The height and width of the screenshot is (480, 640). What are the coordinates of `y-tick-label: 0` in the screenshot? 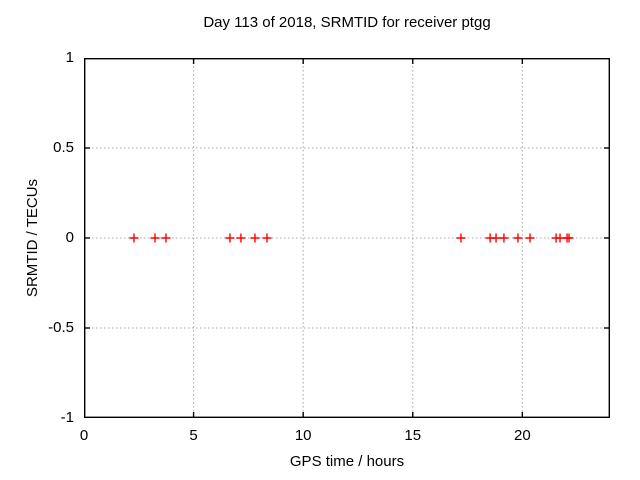 It's located at (69, 237).